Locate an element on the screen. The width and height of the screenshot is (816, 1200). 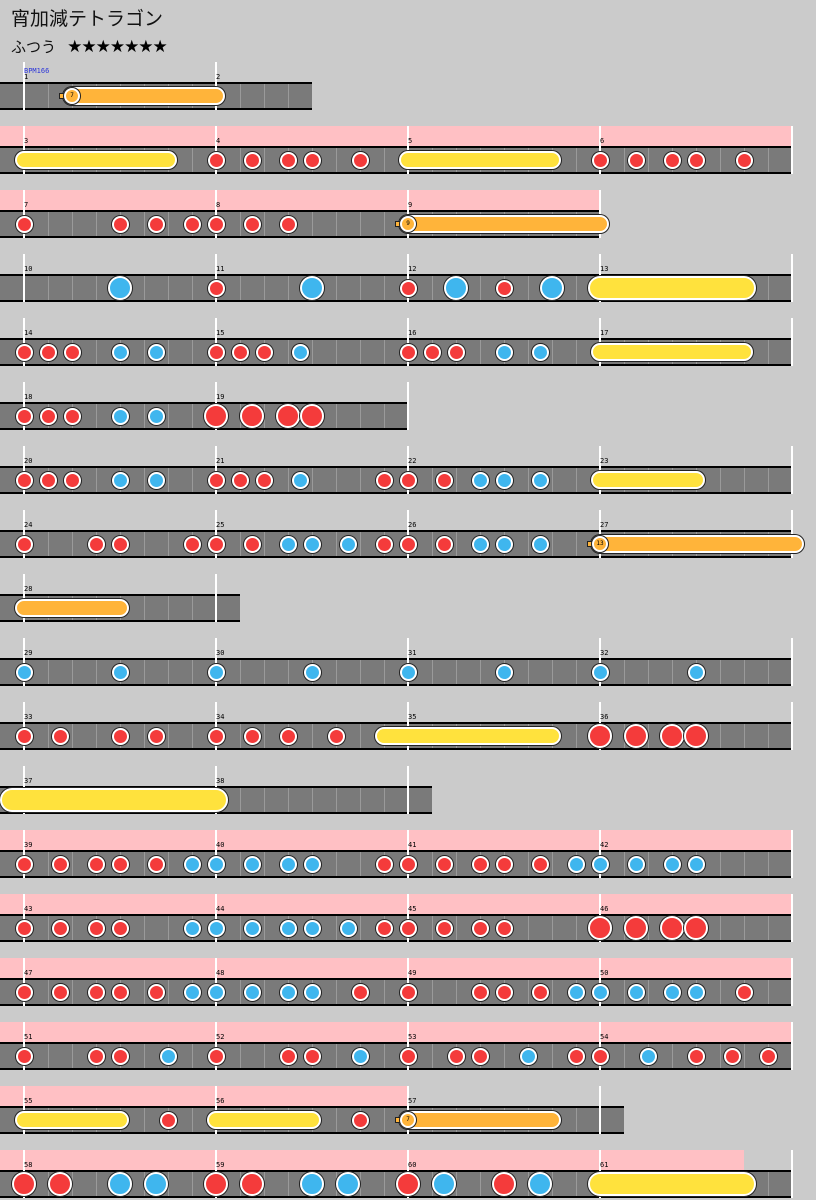
measure-number: 19 is located at coordinates (220, 397).